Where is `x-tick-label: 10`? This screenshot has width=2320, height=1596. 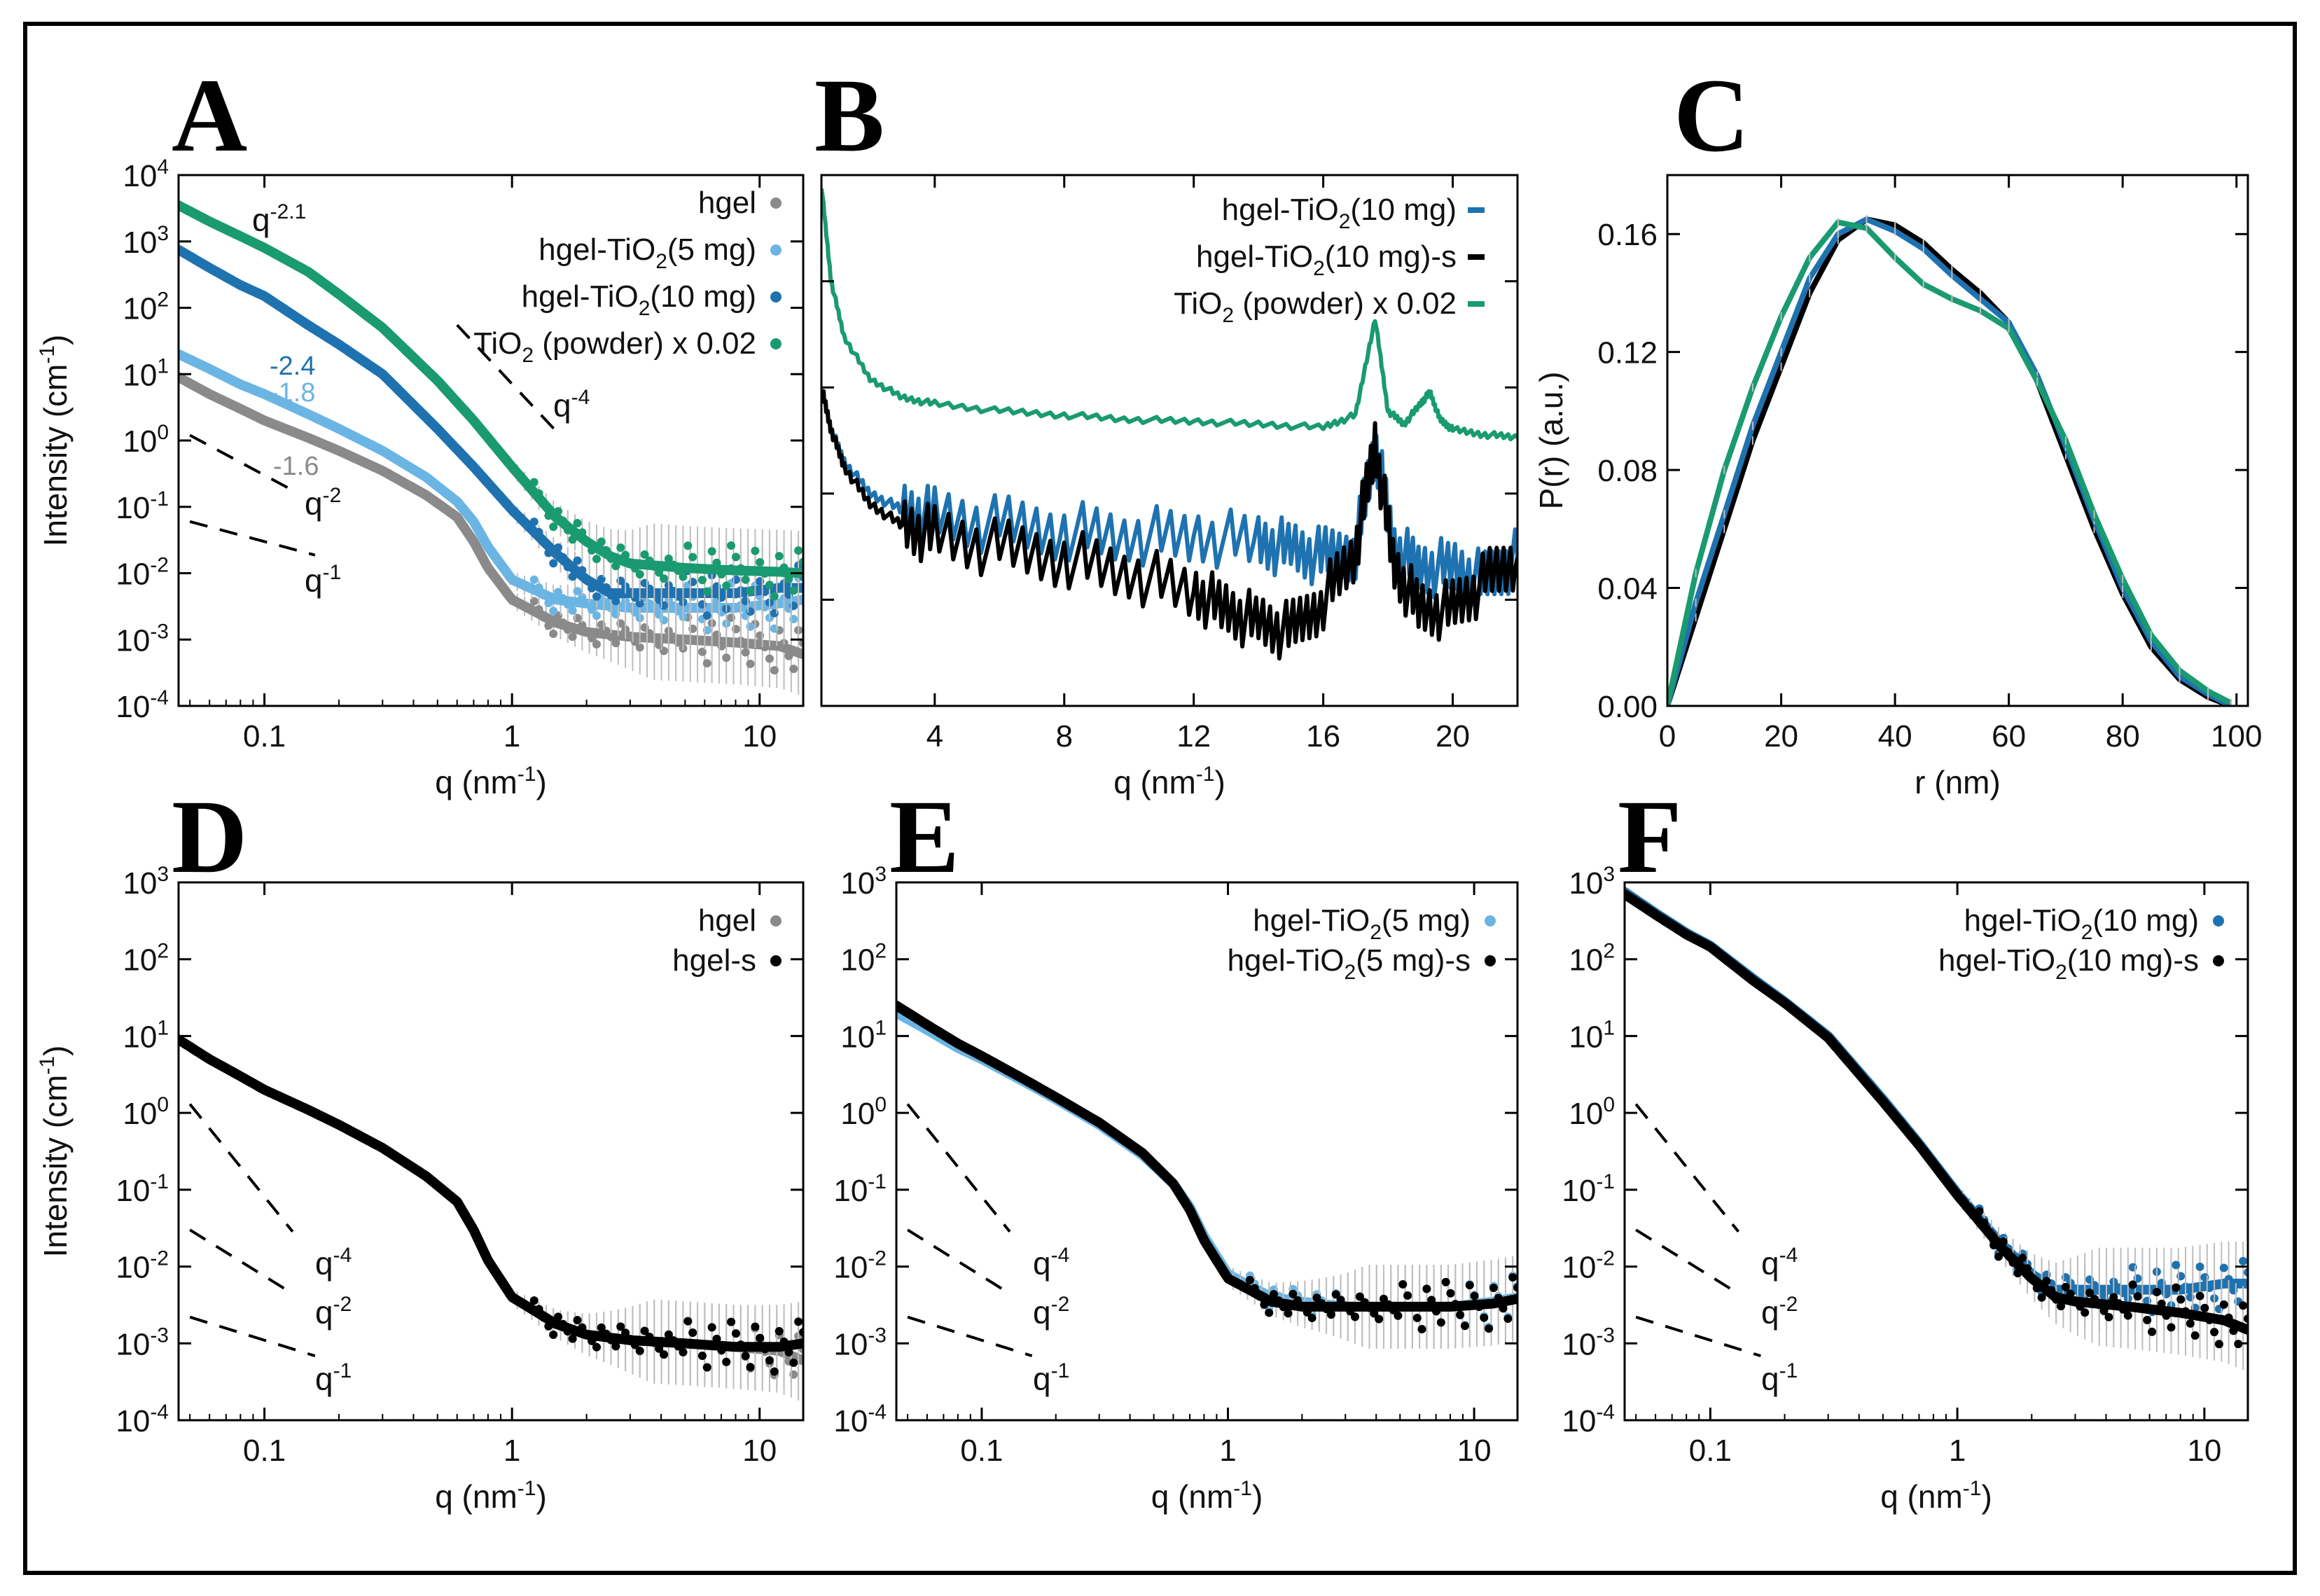 x-tick-label: 10 is located at coordinates (2204, 1451).